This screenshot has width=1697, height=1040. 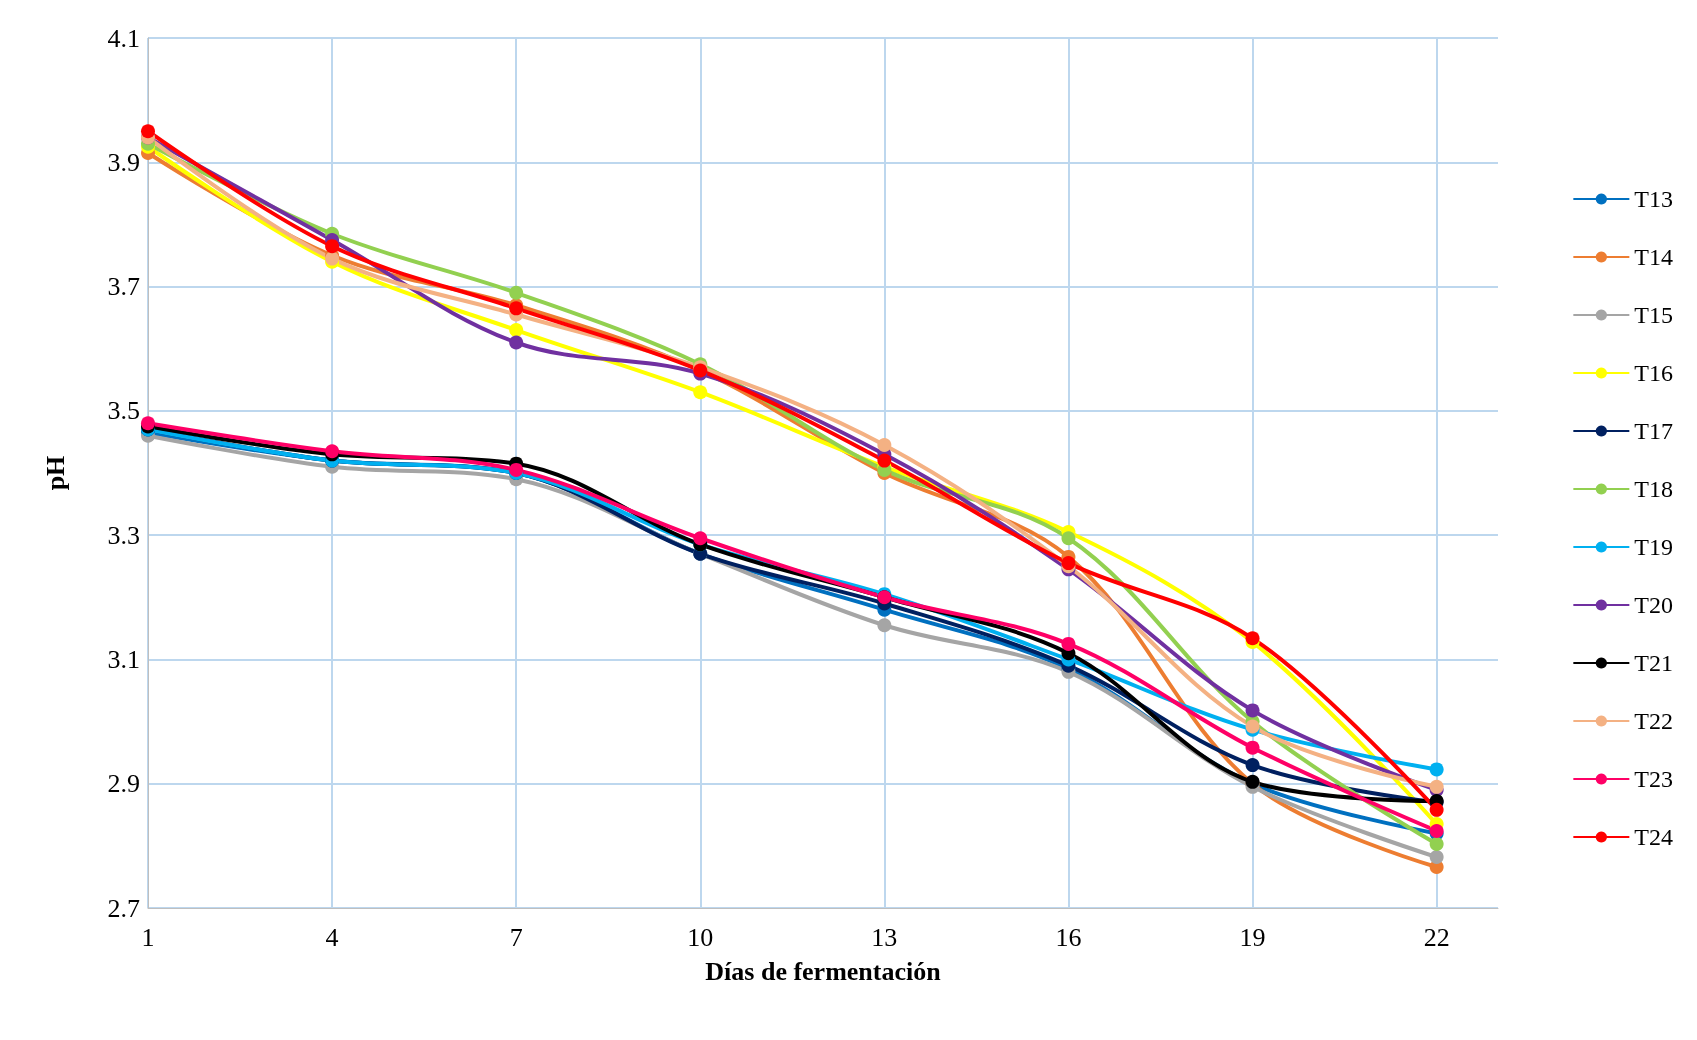 What do you see at coordinates (1654, 373) in the screenshot?
I see `legend-label: T16` at bounding box center [1654, 373].